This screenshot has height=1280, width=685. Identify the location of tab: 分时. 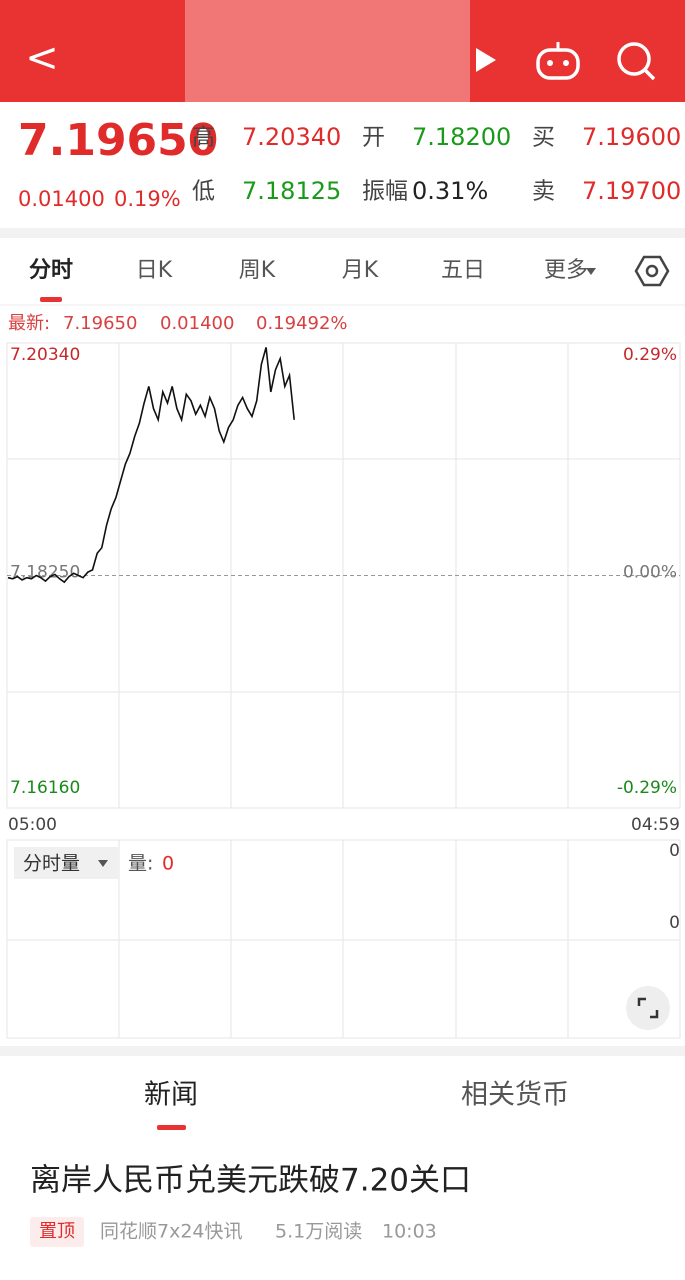
(51, 270).